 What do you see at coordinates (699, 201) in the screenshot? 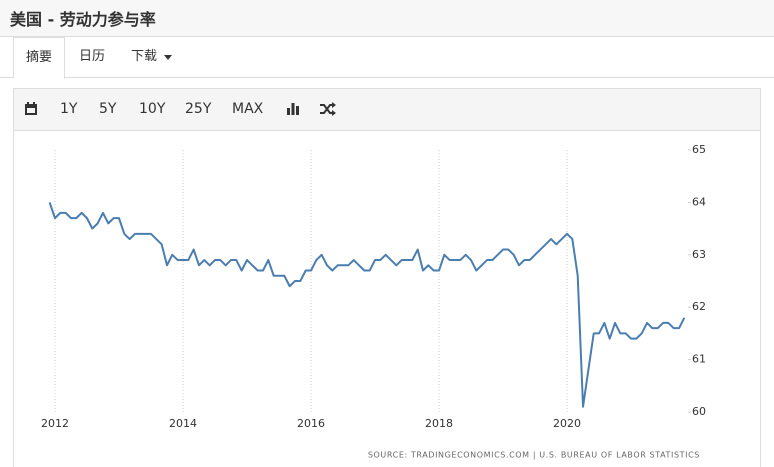
I see `y-tick-label: 64` at bounding box center [699, 201].